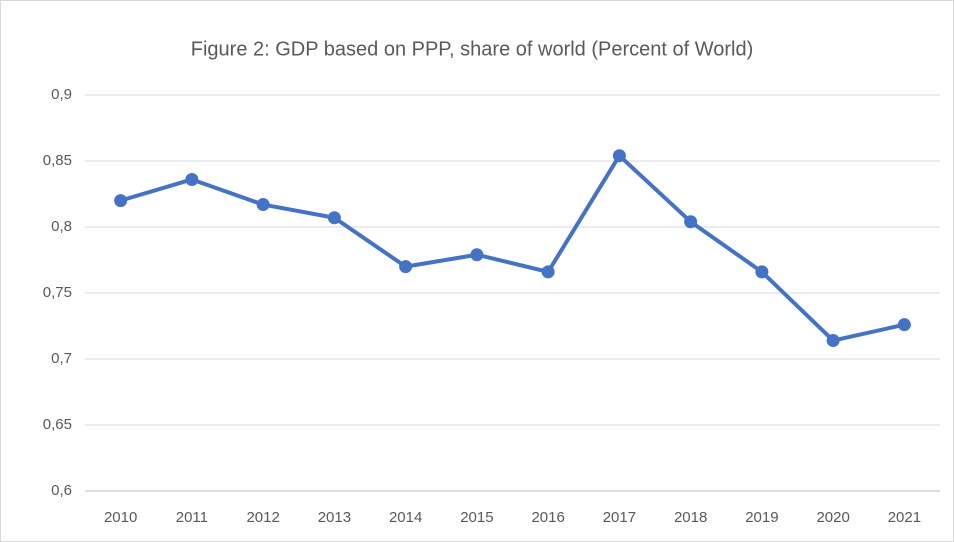 The width and height of the screenshot is (954, 542). I want to click on y-tick-label: 0,75, so click(57, 292).